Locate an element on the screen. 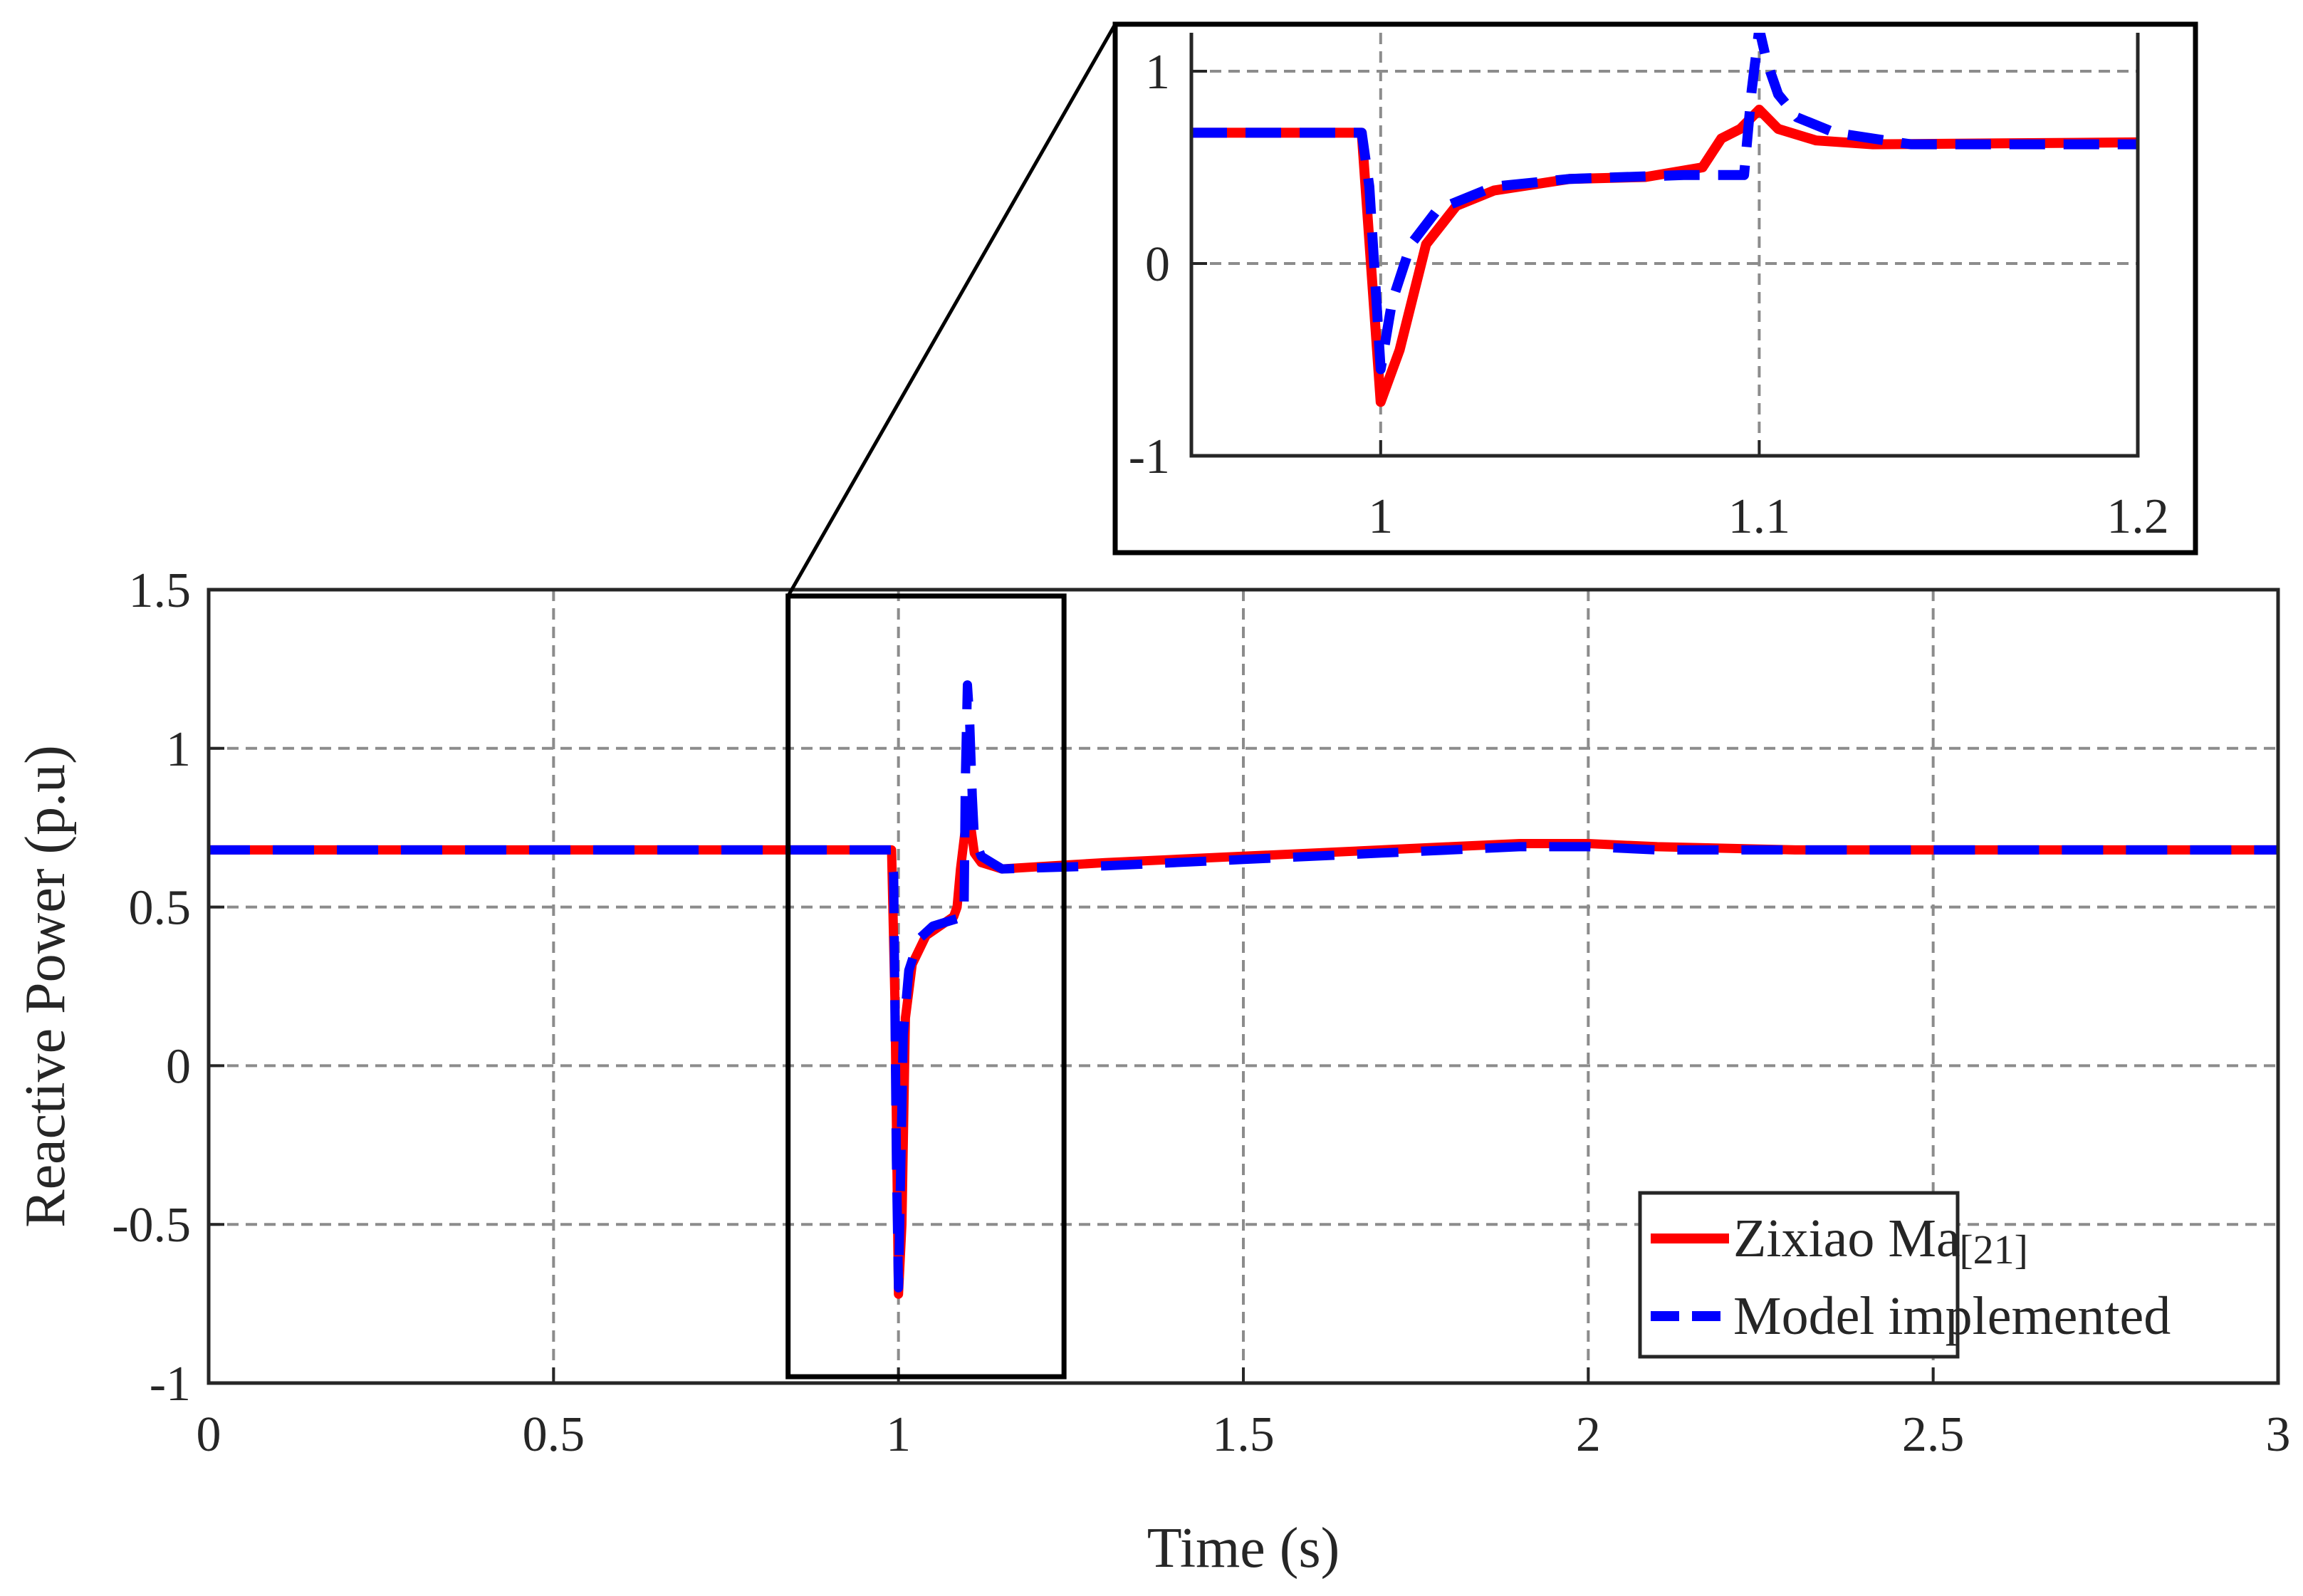 Image resolution: width=2303 pixels, height=1596 pixels. y-axis-title: Reactive Power (p.u) is located at coordinates (45, 986).